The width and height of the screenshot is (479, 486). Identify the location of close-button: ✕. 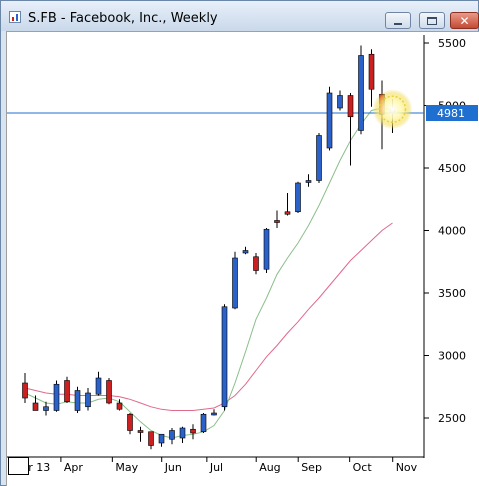
(464, 20).